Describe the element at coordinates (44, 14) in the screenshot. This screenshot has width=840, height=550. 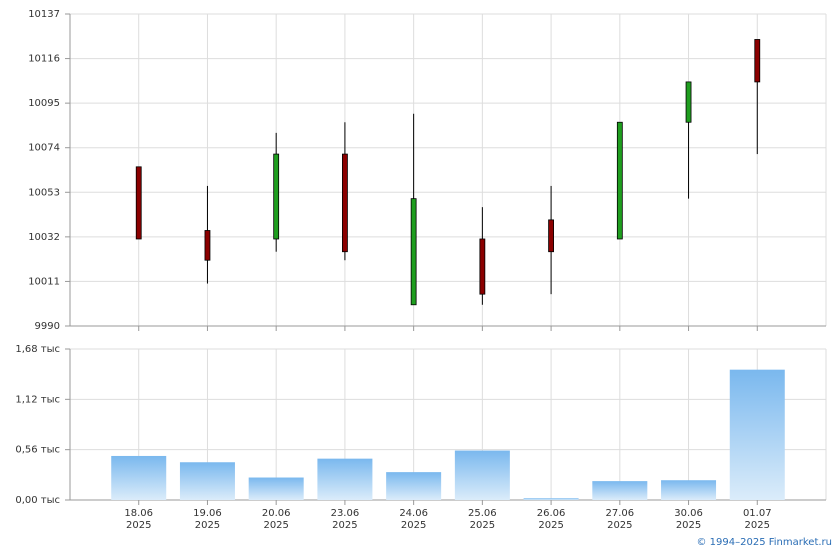
I see `y-tick-label: 10137` at that location.